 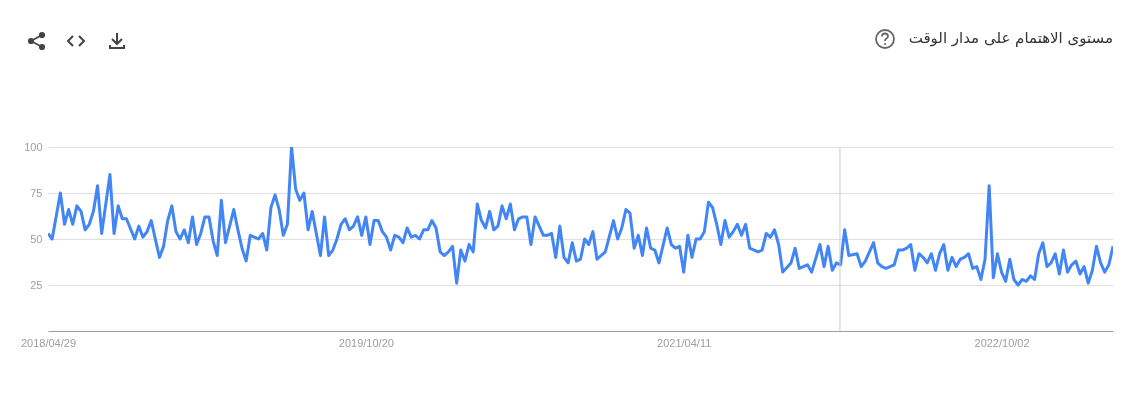 I want to click on x-tick-label: 2018/04/29, so click(x=48, y=342).